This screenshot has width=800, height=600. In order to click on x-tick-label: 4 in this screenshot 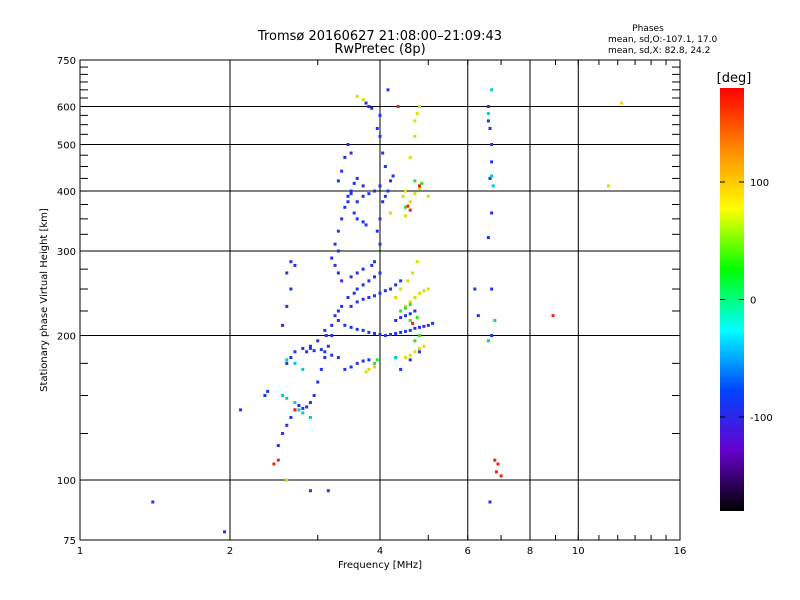, I will do `click(380, 551)`.